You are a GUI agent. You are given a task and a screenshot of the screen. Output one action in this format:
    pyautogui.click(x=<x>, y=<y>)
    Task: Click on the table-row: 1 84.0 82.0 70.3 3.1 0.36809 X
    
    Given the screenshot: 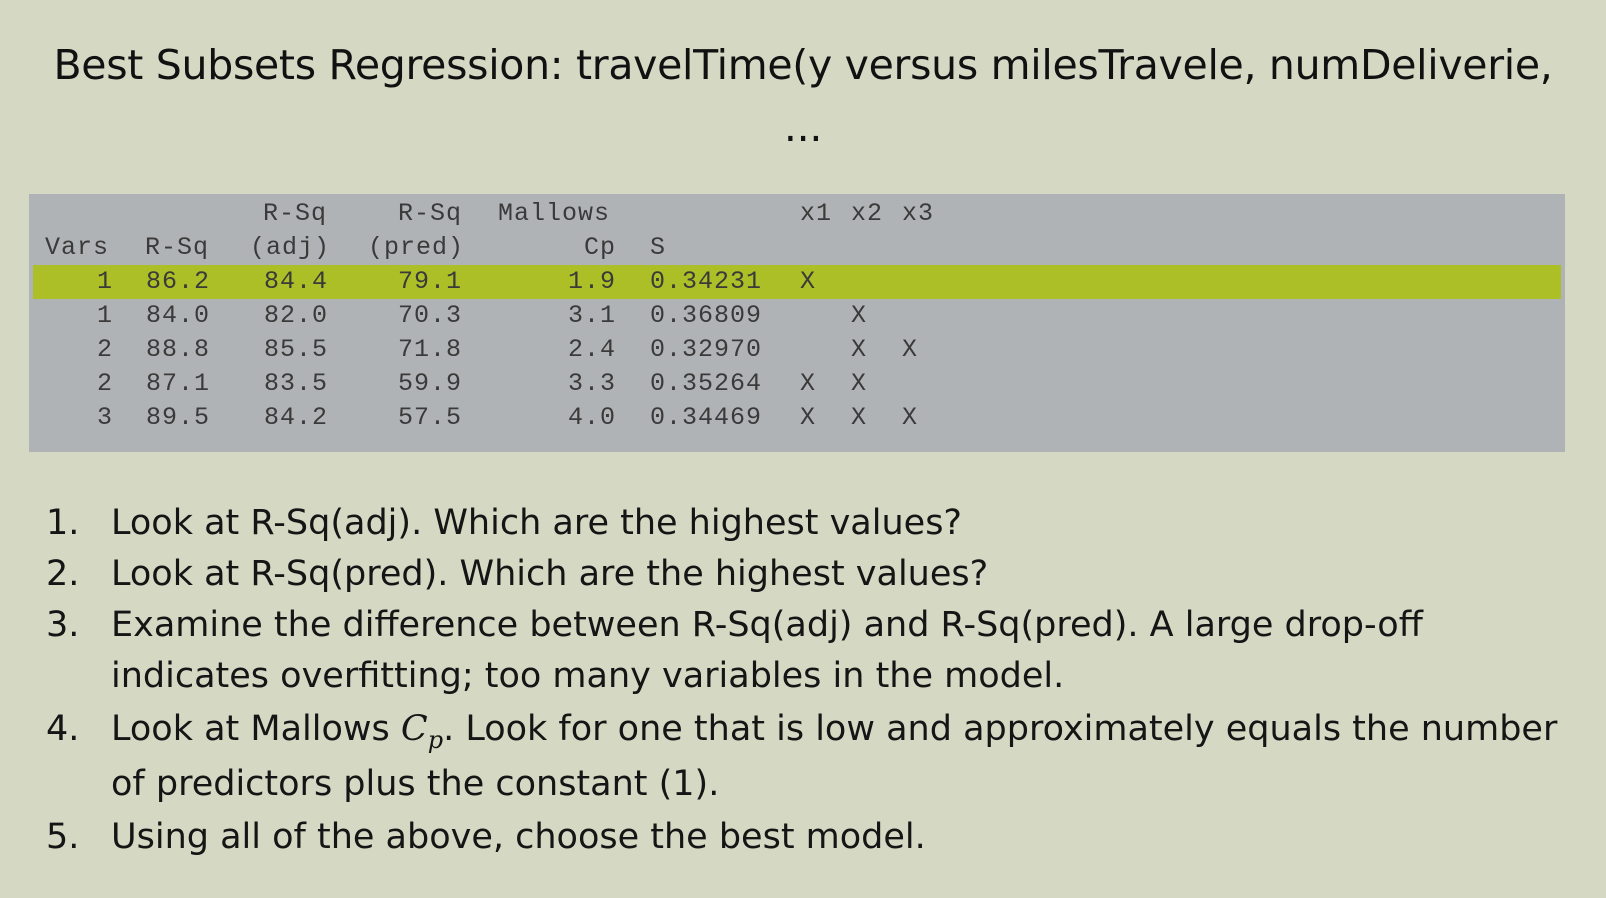 What is the action you would take?
    pyautogui.click(x=797, y=316)
    